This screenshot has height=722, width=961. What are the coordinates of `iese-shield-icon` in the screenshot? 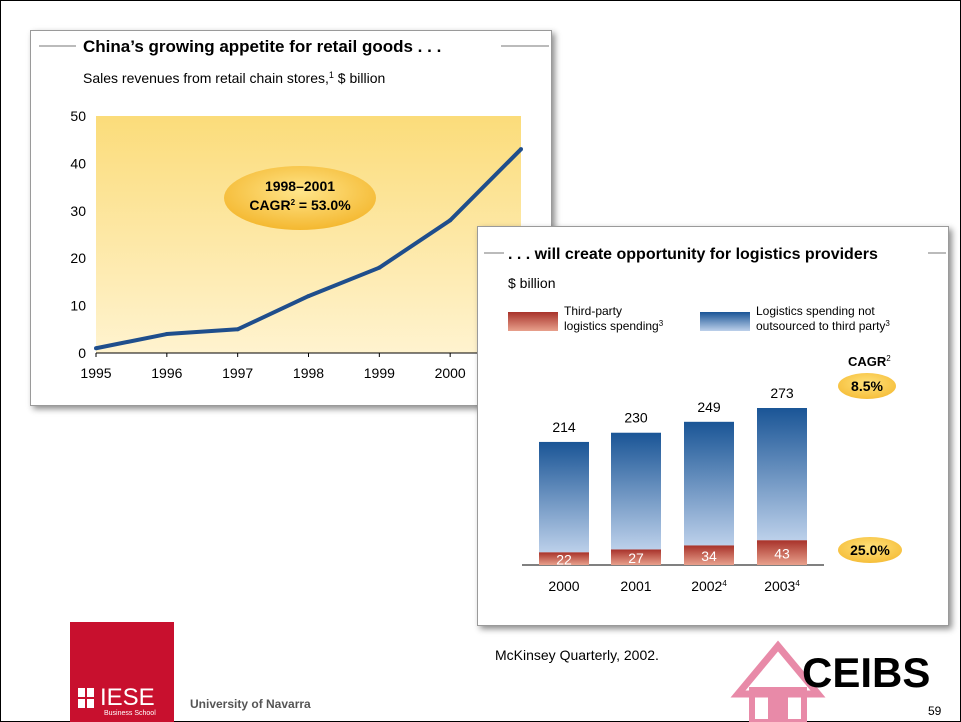 It's located at (86, 698).